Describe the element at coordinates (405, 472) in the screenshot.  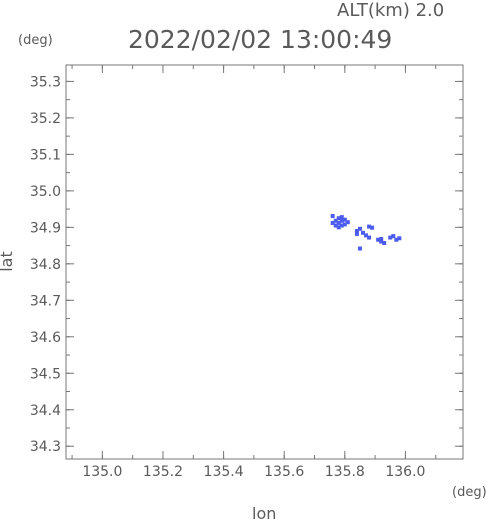
I see `x-tick-label: 136.0` at that location.